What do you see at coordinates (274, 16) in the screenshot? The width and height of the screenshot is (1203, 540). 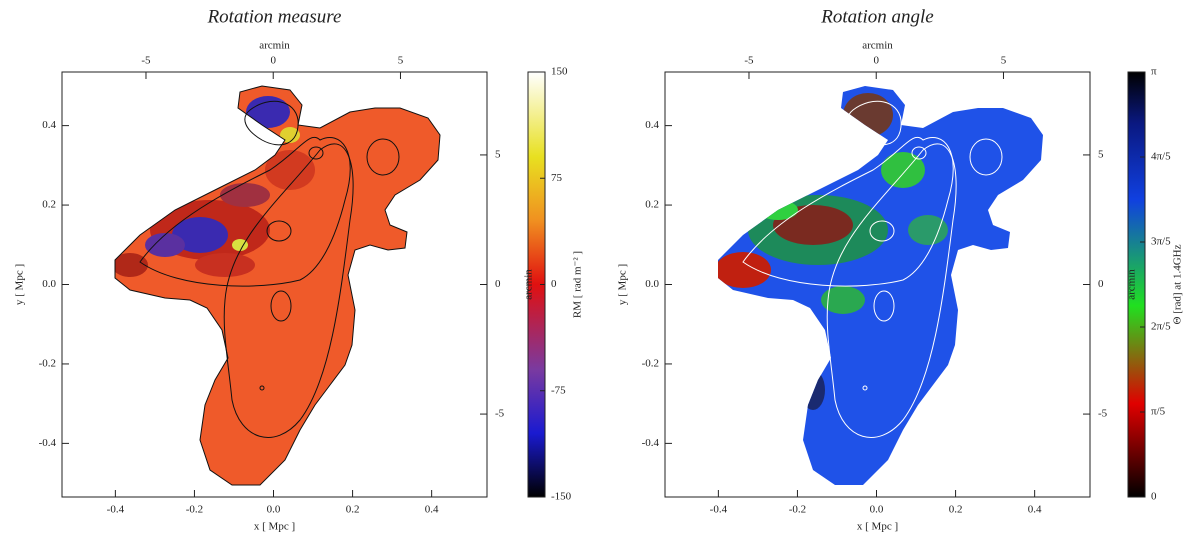 I see `panel-title: Rotation measure` at bounding box center [274, 16].